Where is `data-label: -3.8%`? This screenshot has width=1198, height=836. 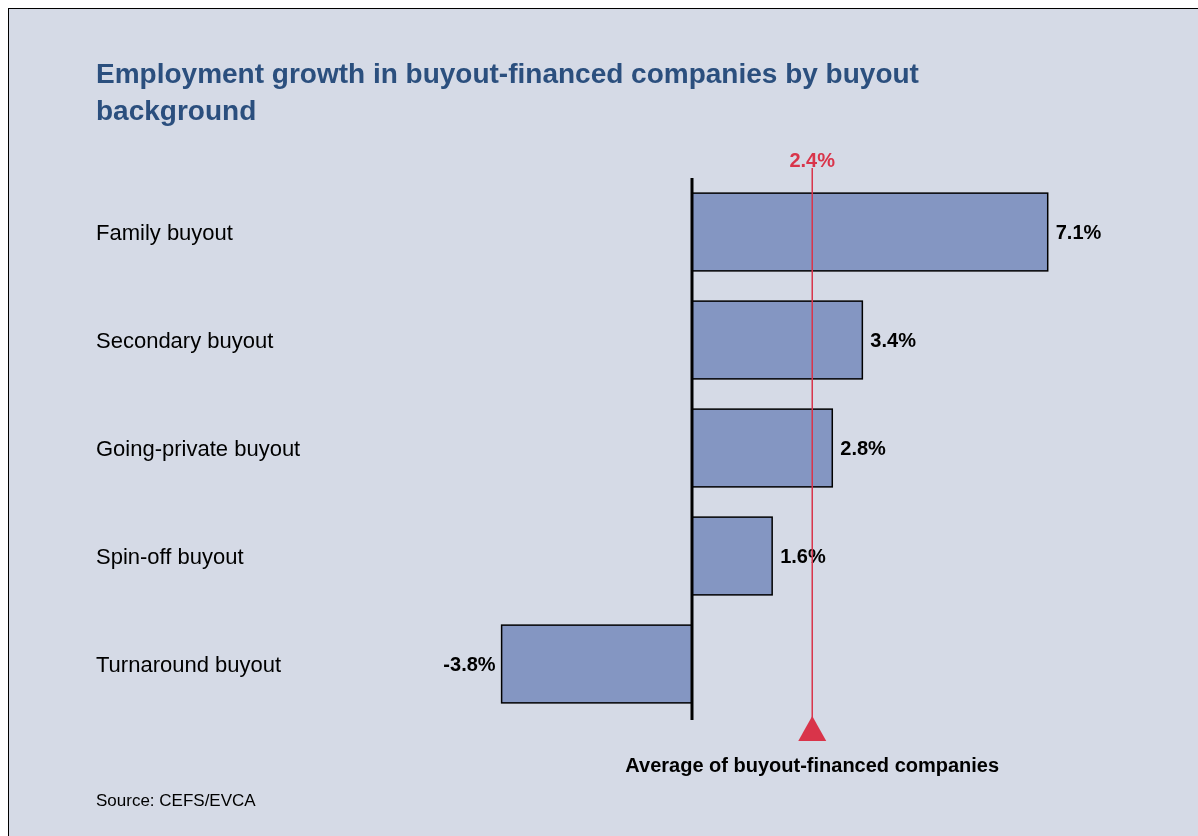 data-label: -3.8% is located at coordinates (469, 664).